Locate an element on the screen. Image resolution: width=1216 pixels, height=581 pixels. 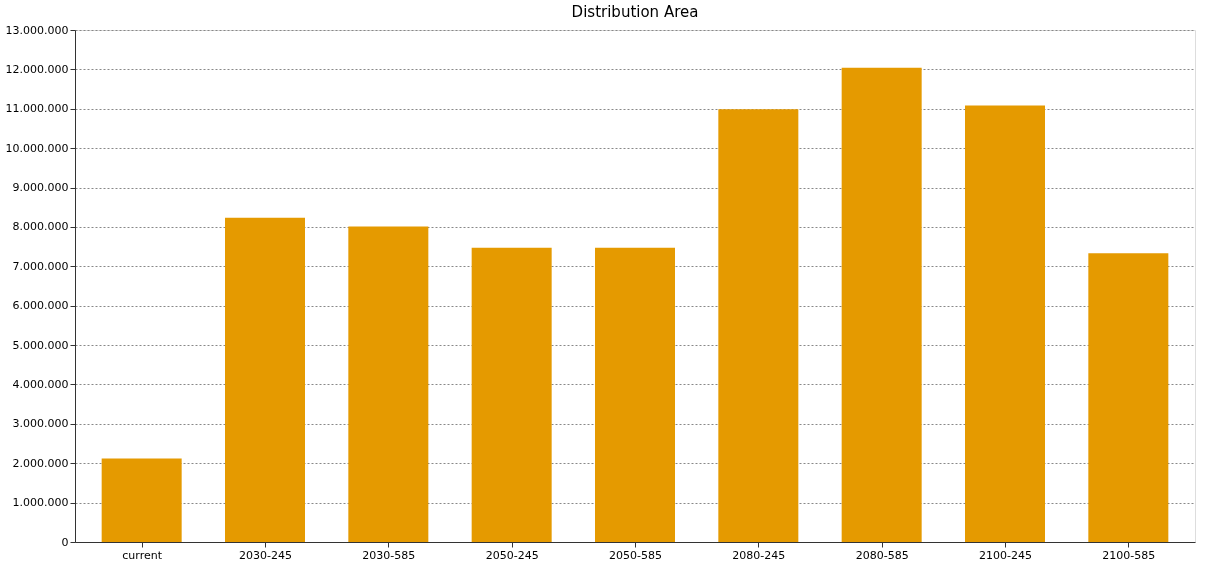
x-tick-label: 2050-245 is located at coordinates (512, 555).